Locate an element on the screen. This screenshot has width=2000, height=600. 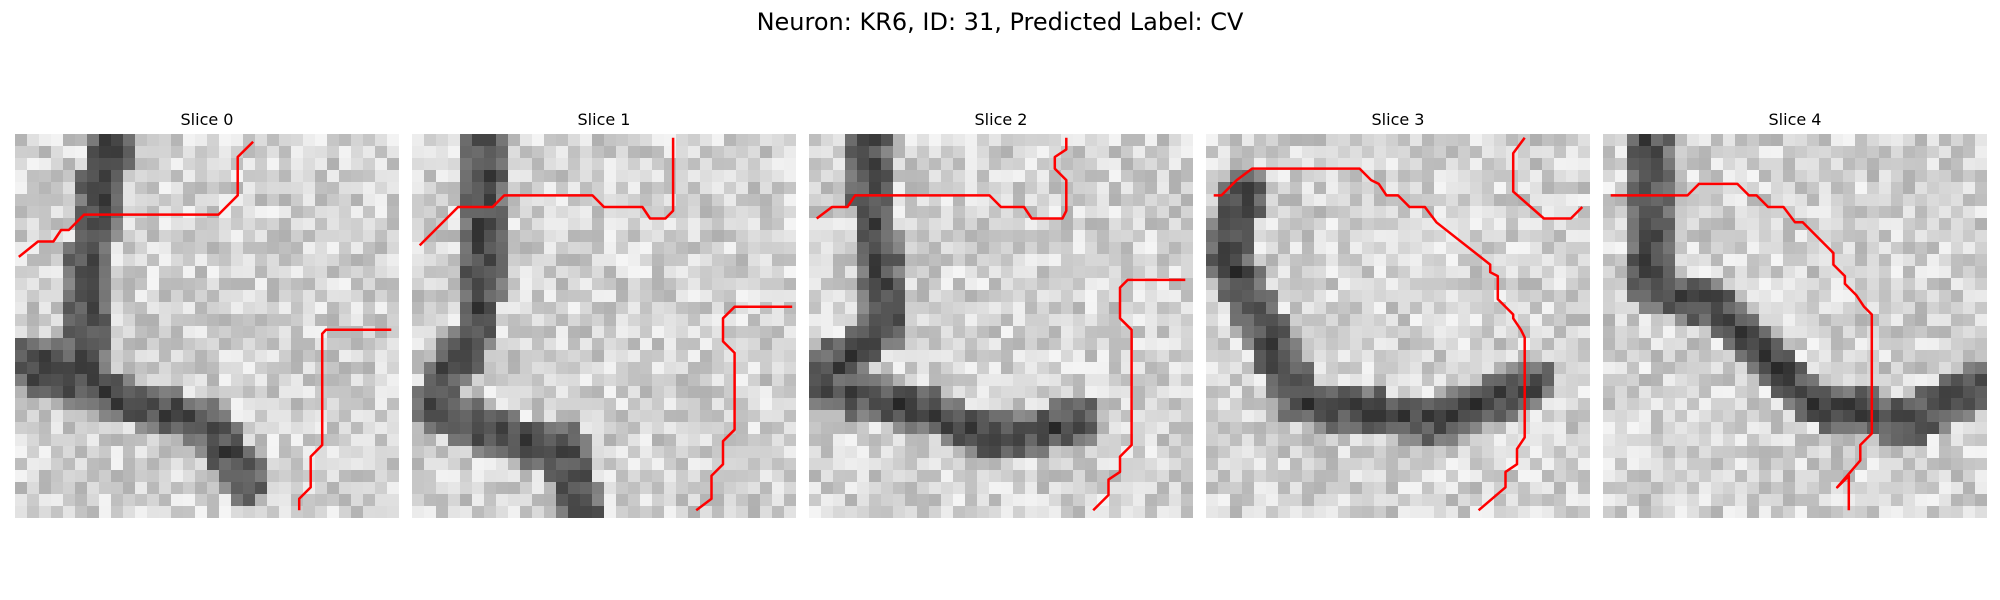
slice-1-image is located at coordinates (604, 326).